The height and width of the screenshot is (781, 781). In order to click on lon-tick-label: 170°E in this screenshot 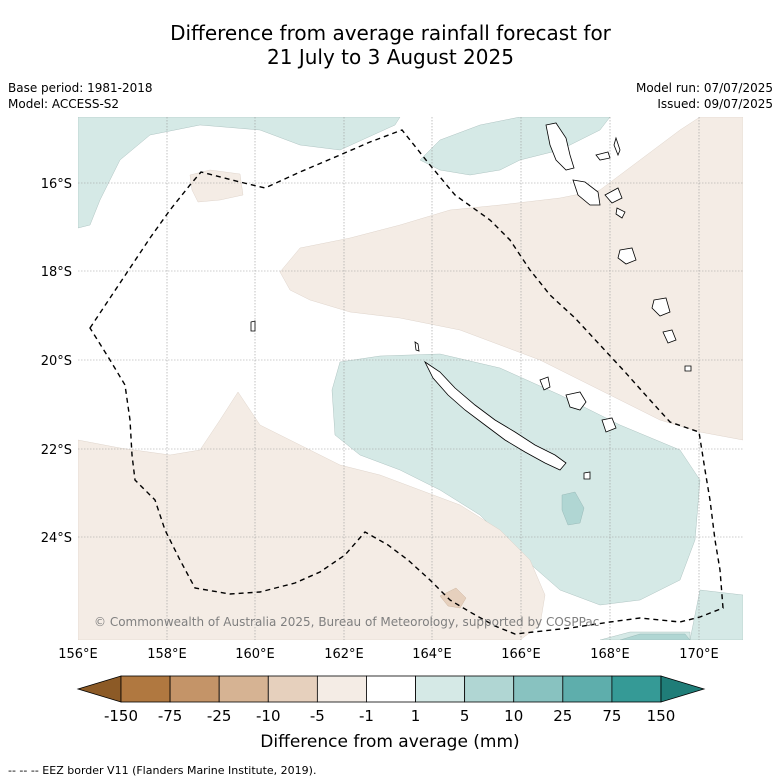, I will do `click(699, 654)`.